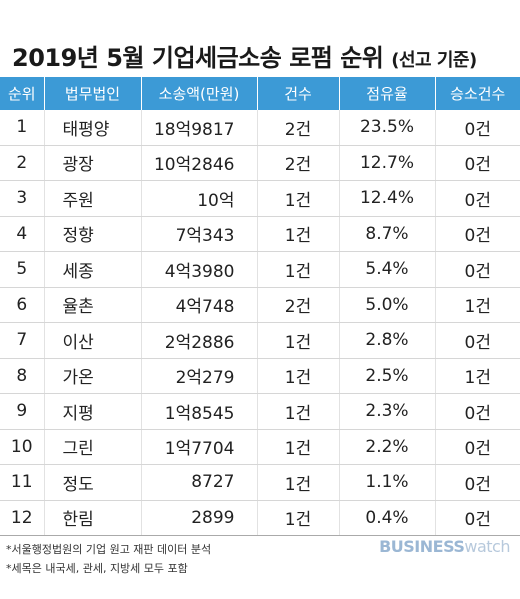  I want to click on cell-firm: 그린, so click(93, 447).